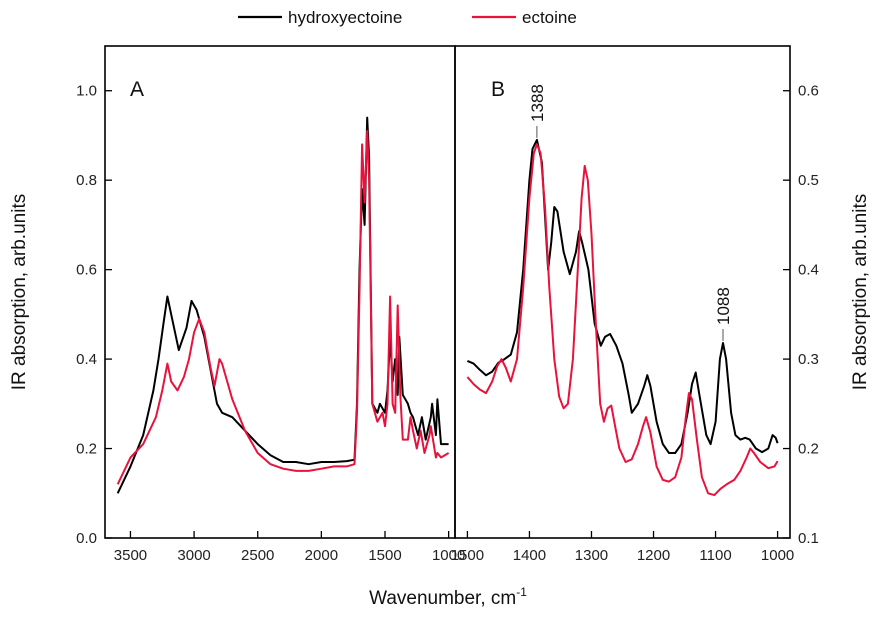 This screenshot has width=892, height=621. Describe the element at coordinates (529, 555) in the screenshot. I see `panel-b-xtick-label: 1400` at that location.